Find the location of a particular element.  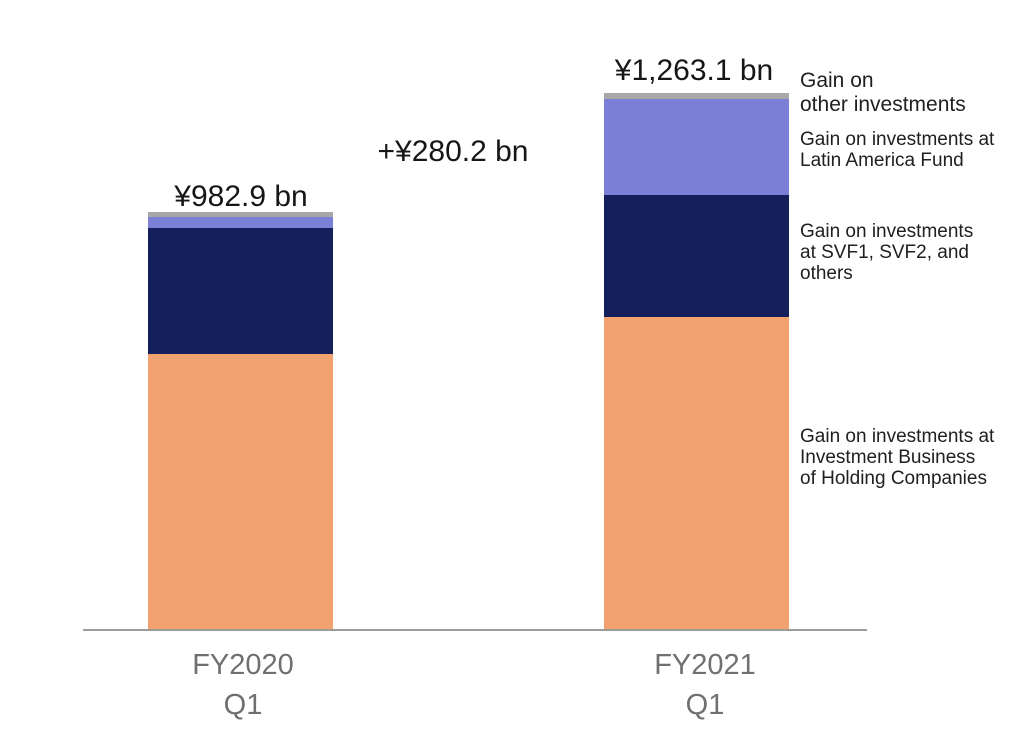

x-tick-fy2021-q1: FY2021 Q1 is located at coordinates (705, 685).